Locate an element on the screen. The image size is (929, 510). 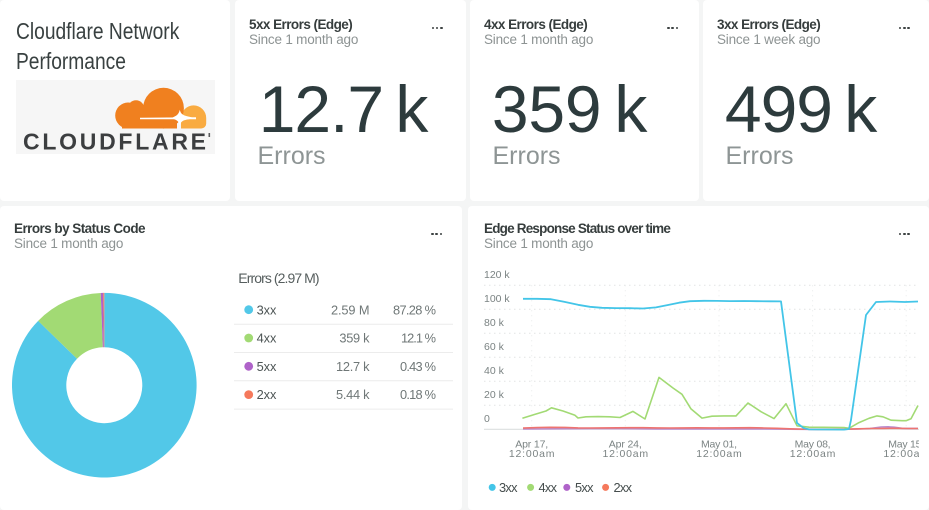
svg-text: 40 k is located at coordinates (494, 371).